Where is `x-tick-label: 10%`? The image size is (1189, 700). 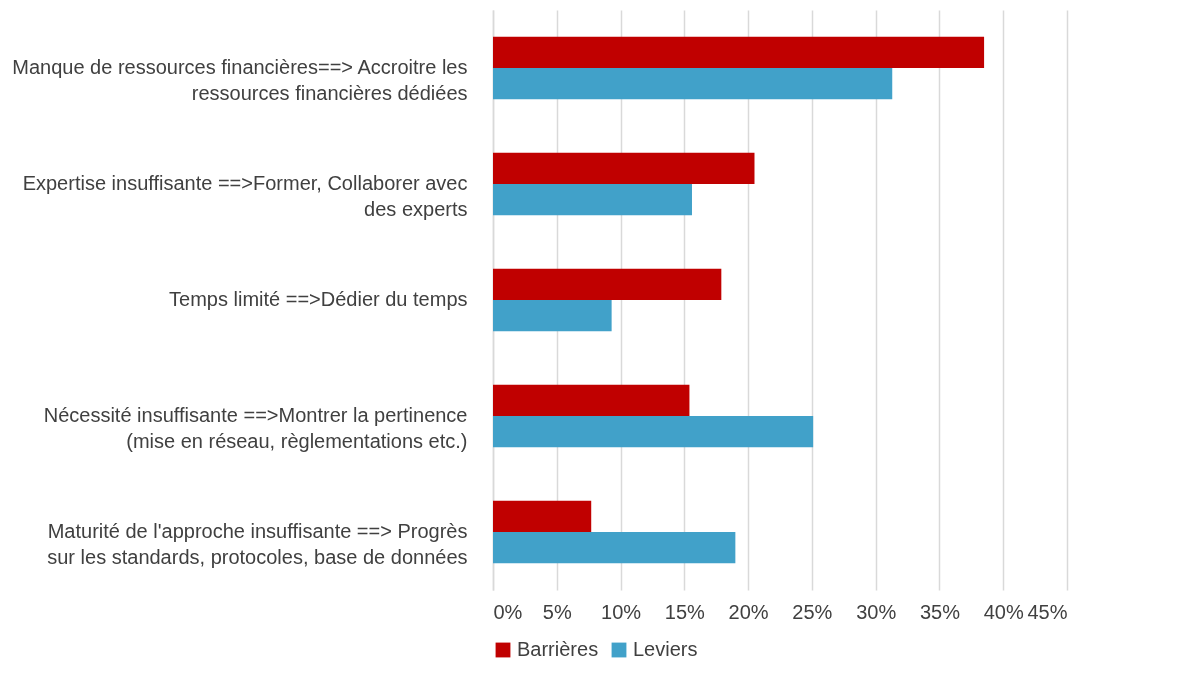 x-tick-label: 10% is located at coordinates (621, 611).